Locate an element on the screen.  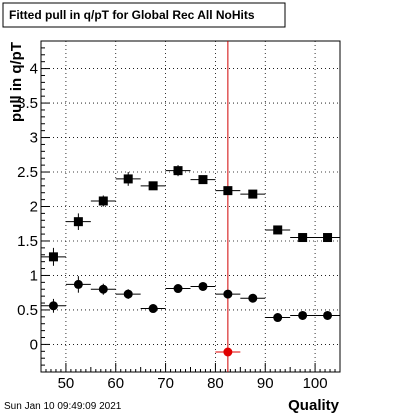
x-tick-label: 70 is located at coordinates (165, 383).